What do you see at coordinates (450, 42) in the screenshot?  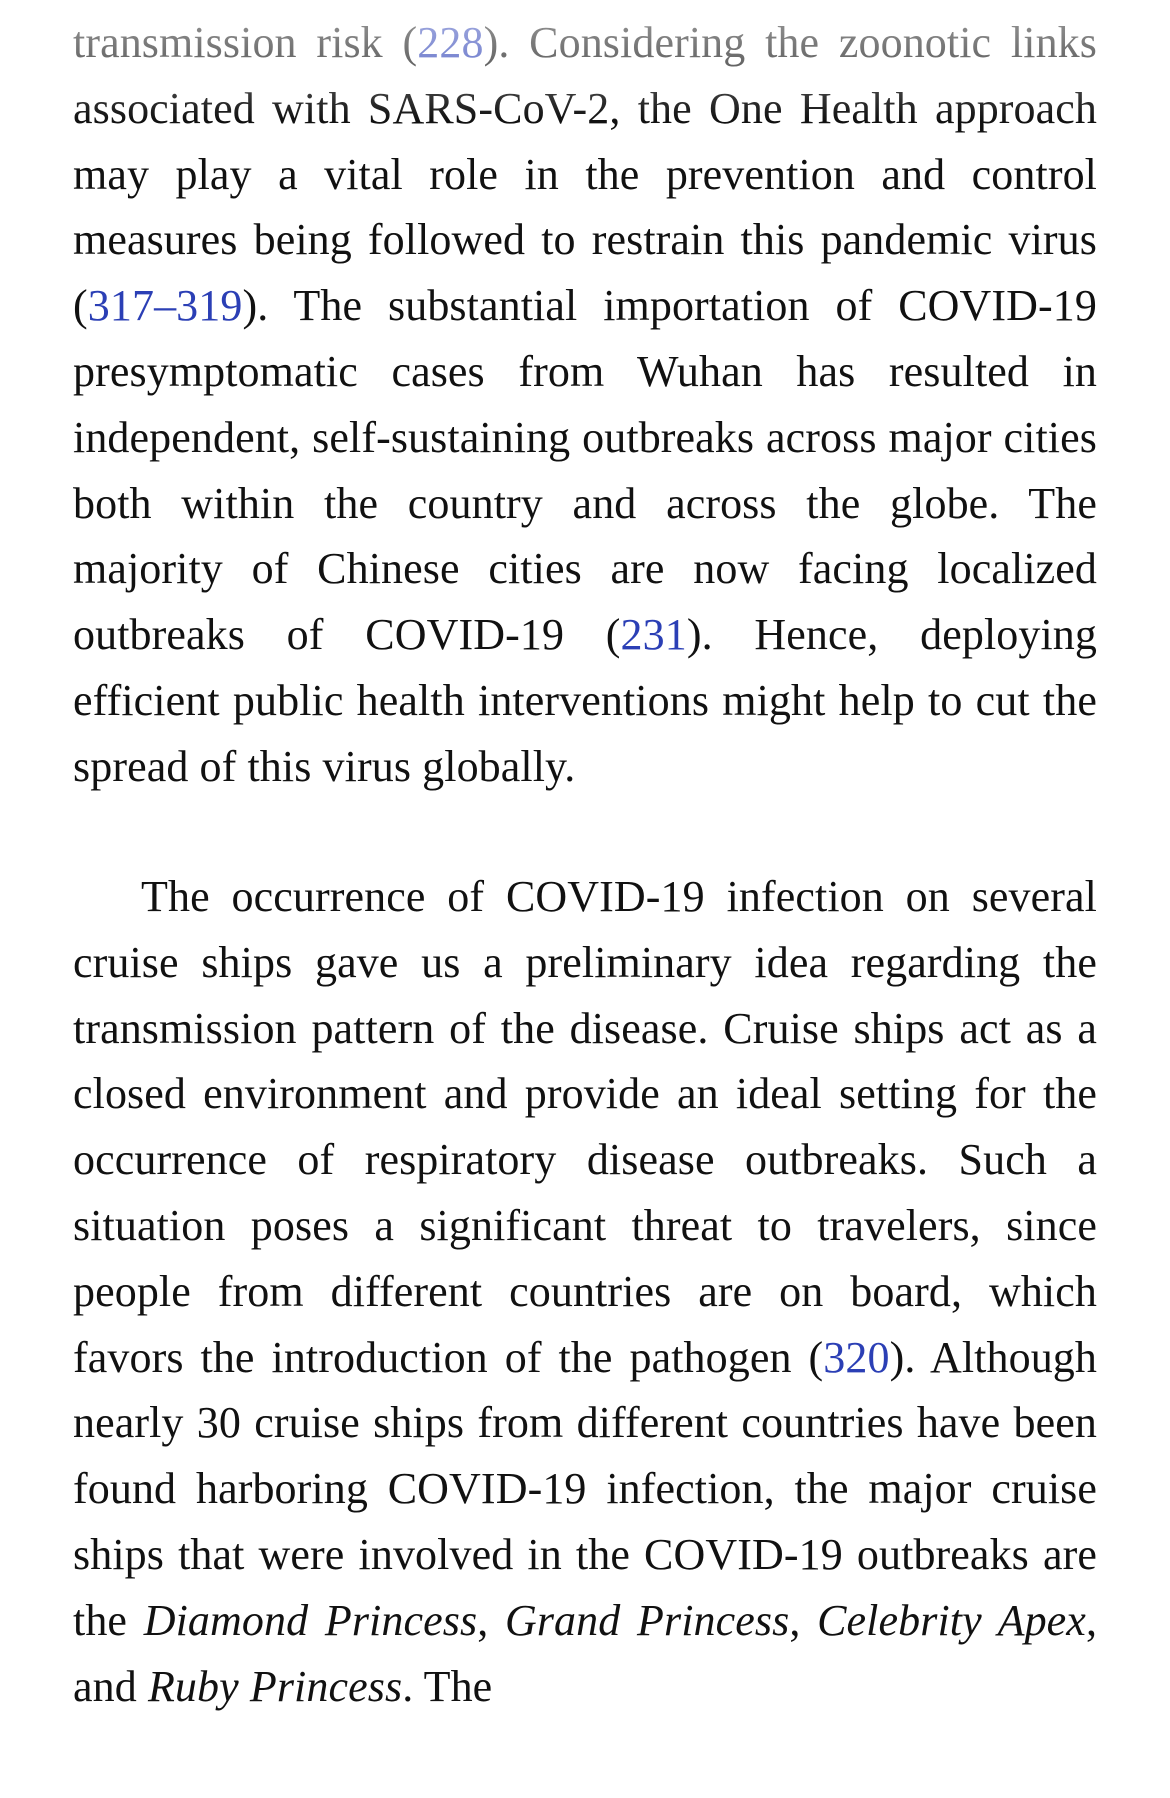 I see `citation-link-228: 228` at bounding box center [450, 42].